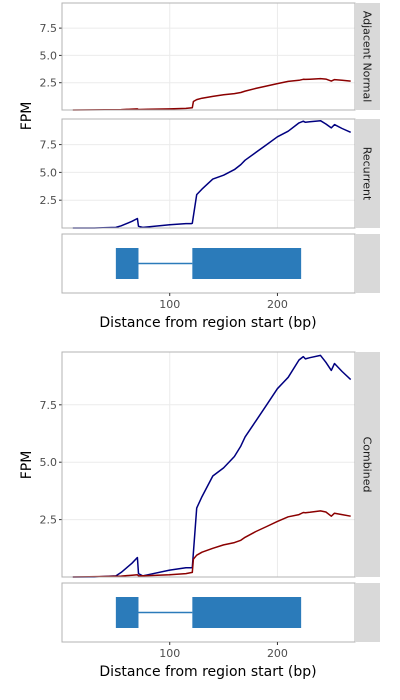 The image size is (400, 700). I want to click on facet-strip-label: Recurrent, so click(367, 174).